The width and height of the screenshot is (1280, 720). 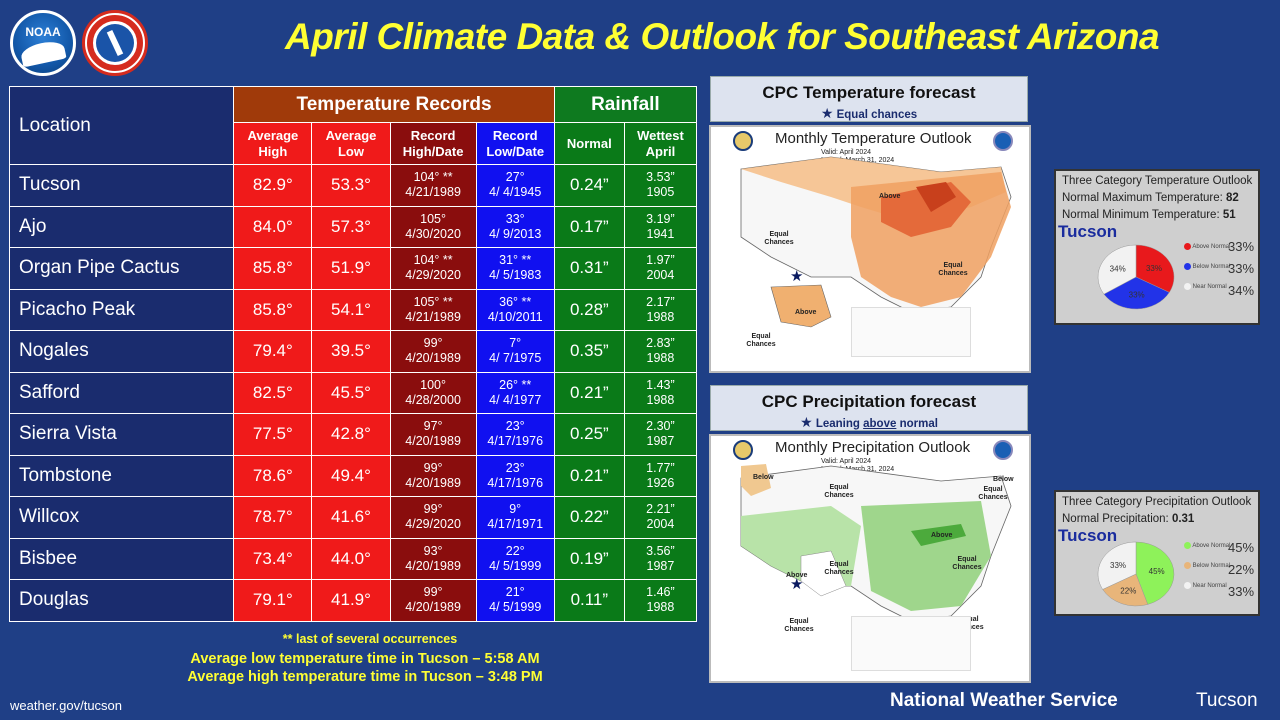 What do you see at coordinates (589, 309) in the screenshot?
I see `normal-rain-cell: 0.28”` at bounding box center [589, 309].